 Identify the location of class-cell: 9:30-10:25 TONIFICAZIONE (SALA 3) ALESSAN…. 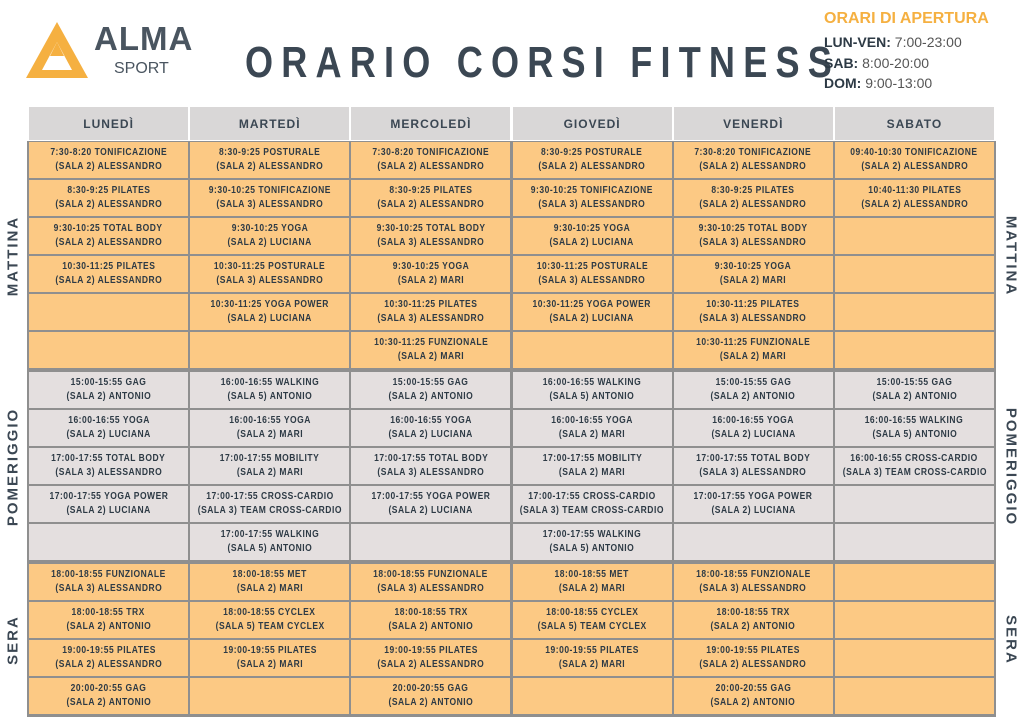
(592, 198).